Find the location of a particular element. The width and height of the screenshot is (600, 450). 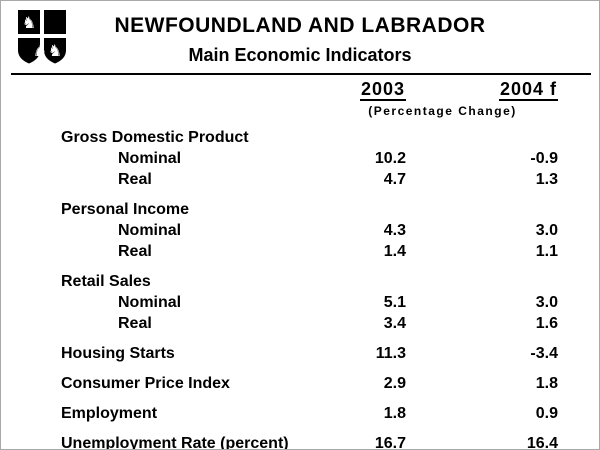

value-2003: 16.7 is located at coordinates (390, 442).